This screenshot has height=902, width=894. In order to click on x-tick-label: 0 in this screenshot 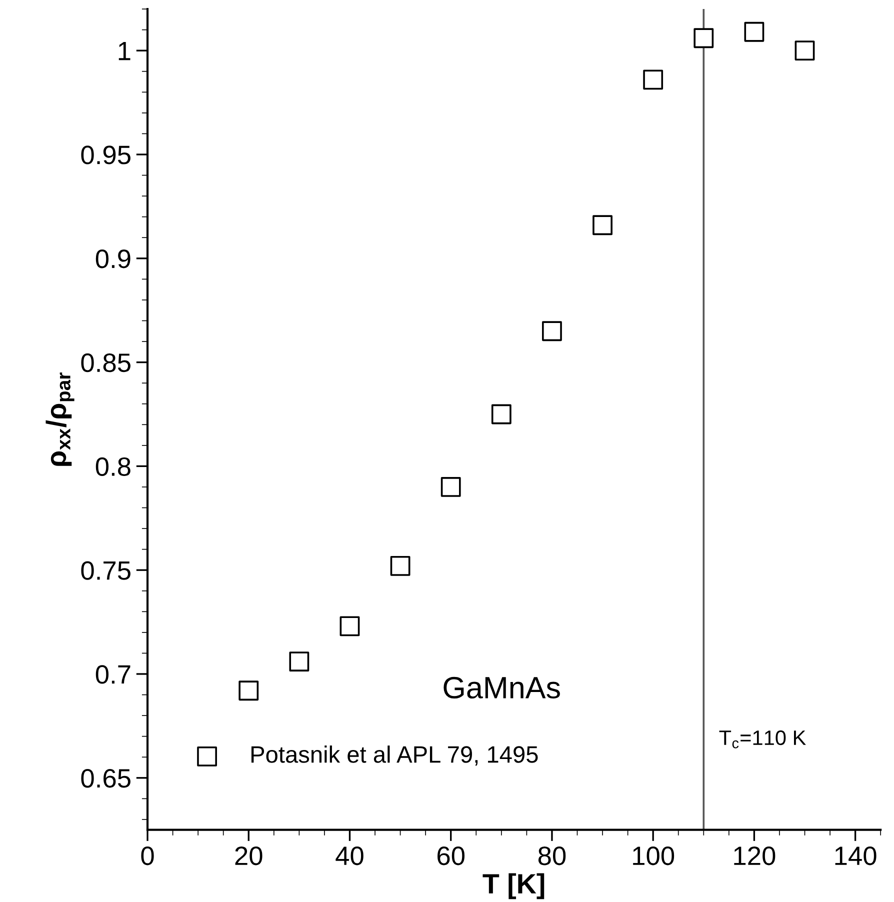, I will do `click(147, 856)`.